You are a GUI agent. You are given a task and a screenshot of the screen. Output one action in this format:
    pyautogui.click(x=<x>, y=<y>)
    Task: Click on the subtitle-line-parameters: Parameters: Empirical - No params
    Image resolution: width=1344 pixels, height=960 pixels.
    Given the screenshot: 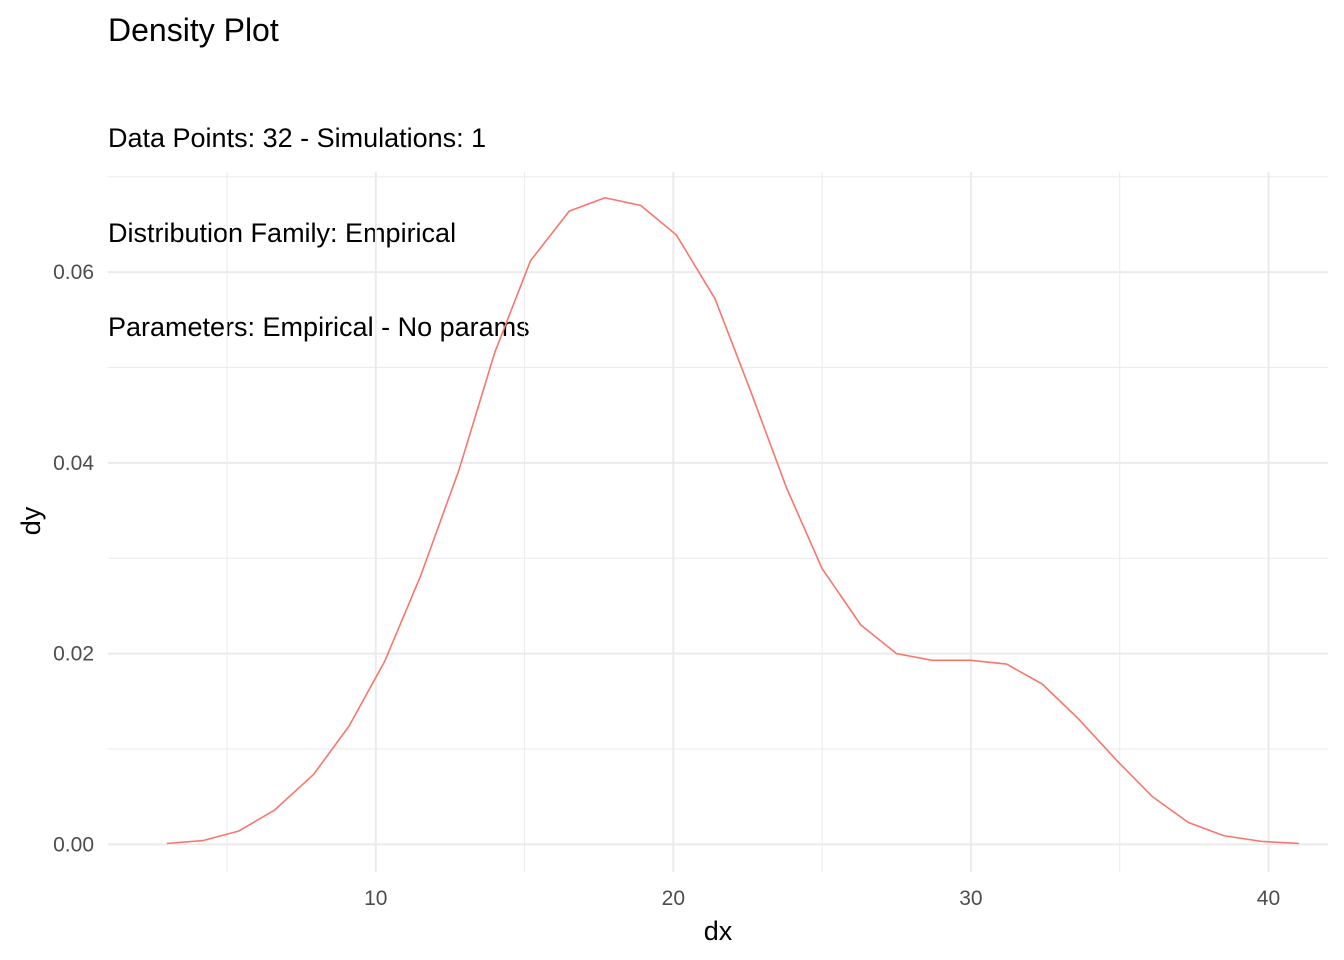 What is the action you would take?
    pyautogui.click(x=319, y=327)
    